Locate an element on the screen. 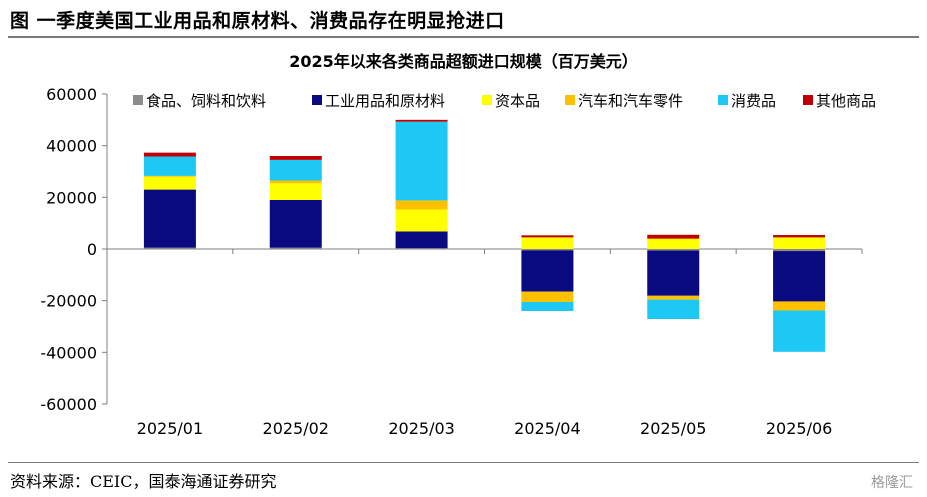 The image size is (927, 497). legend-label: 工业用品和原材料 is located at coordinates (385, 101).